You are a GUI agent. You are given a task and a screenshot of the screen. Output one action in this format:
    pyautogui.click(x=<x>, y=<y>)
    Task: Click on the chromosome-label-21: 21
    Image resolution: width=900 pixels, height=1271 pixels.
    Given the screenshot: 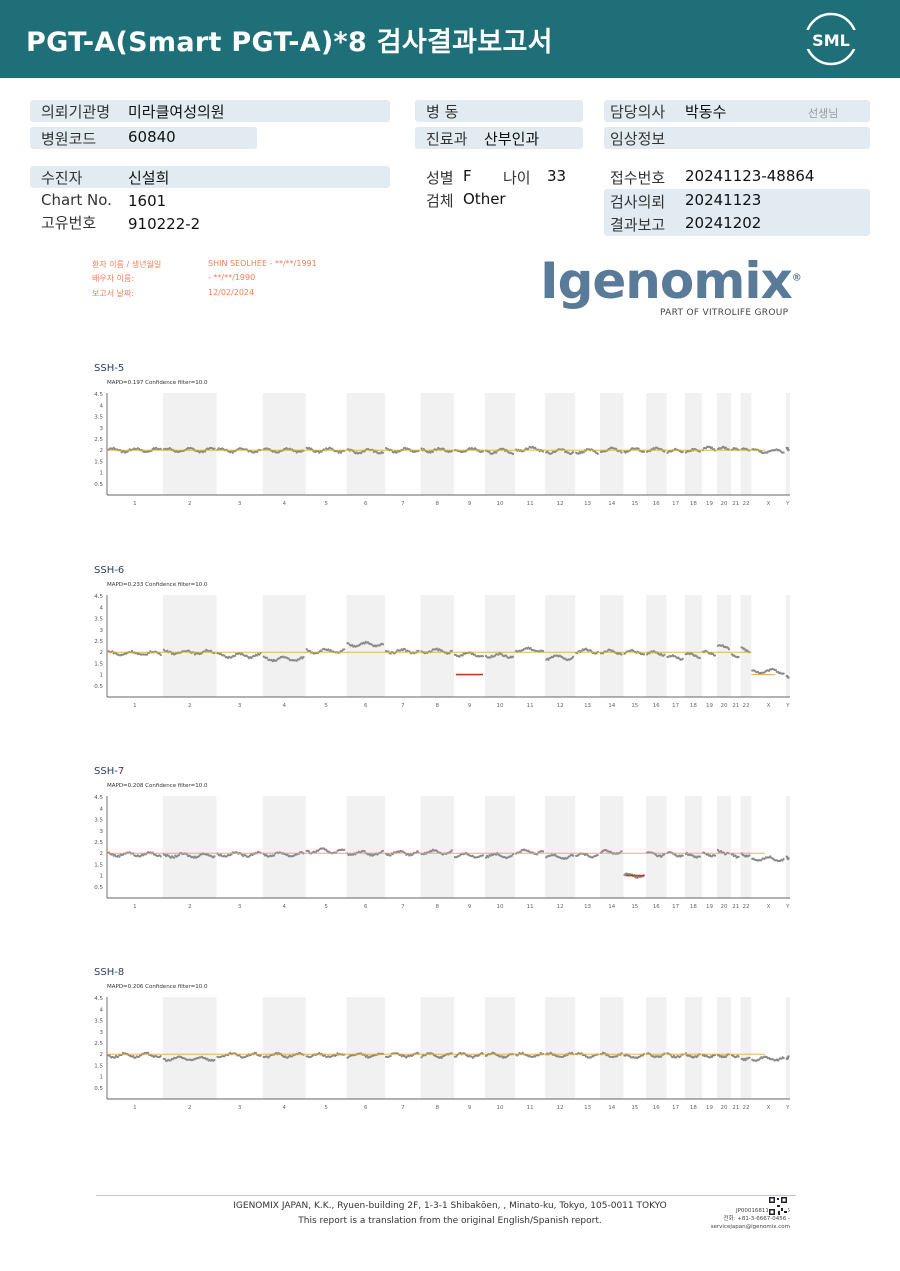 What is the action you would take?
    pyautogui.click(x=735, y=504)
    